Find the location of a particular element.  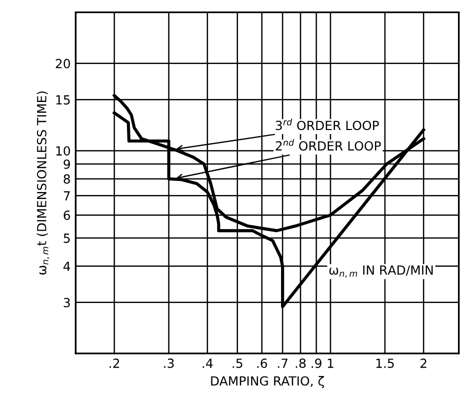

y-tick-label: 9 is located at coordinates (67, 164).